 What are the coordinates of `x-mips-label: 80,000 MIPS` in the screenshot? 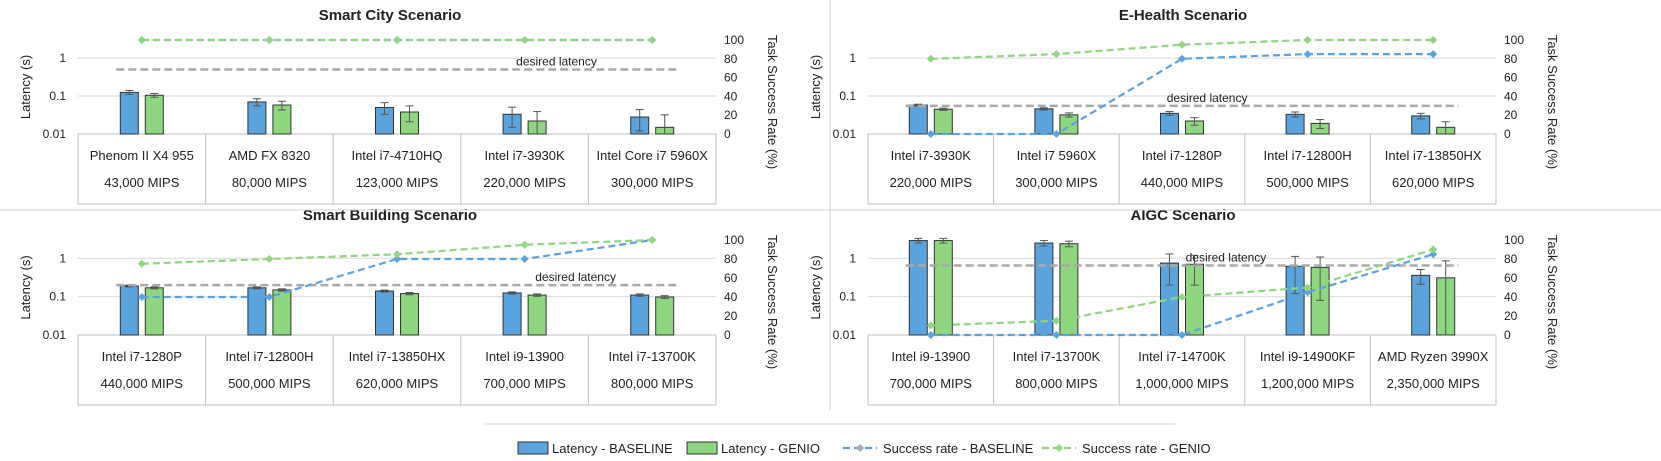 It's located at (269, 182).